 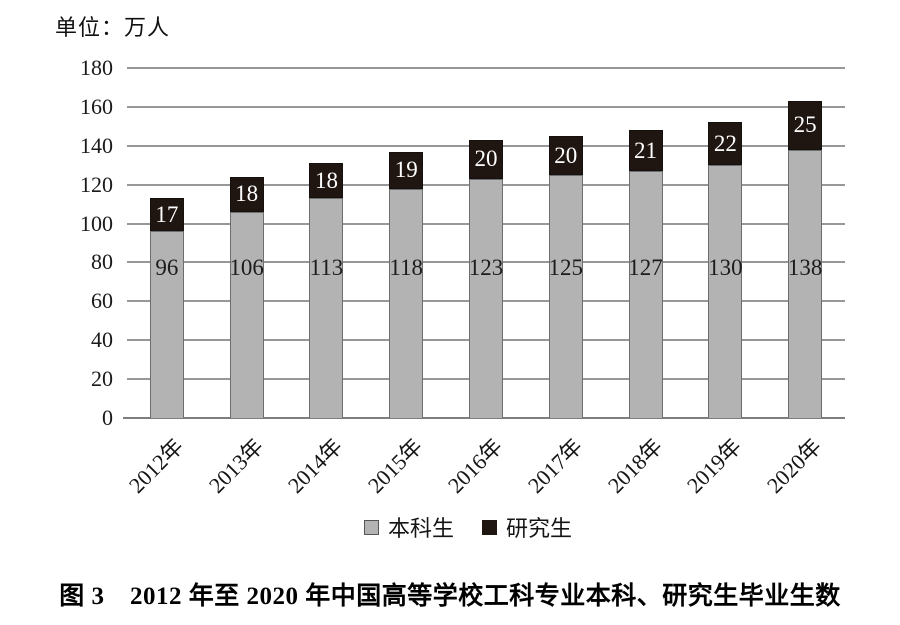 I want to click on y-axis-tick-label: 160, so click(x=96, y=106).